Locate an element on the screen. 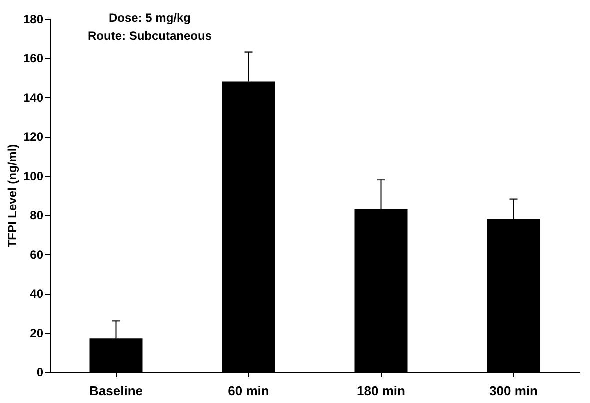  y-tick-label: 80 is located at coordinates (37, 215).